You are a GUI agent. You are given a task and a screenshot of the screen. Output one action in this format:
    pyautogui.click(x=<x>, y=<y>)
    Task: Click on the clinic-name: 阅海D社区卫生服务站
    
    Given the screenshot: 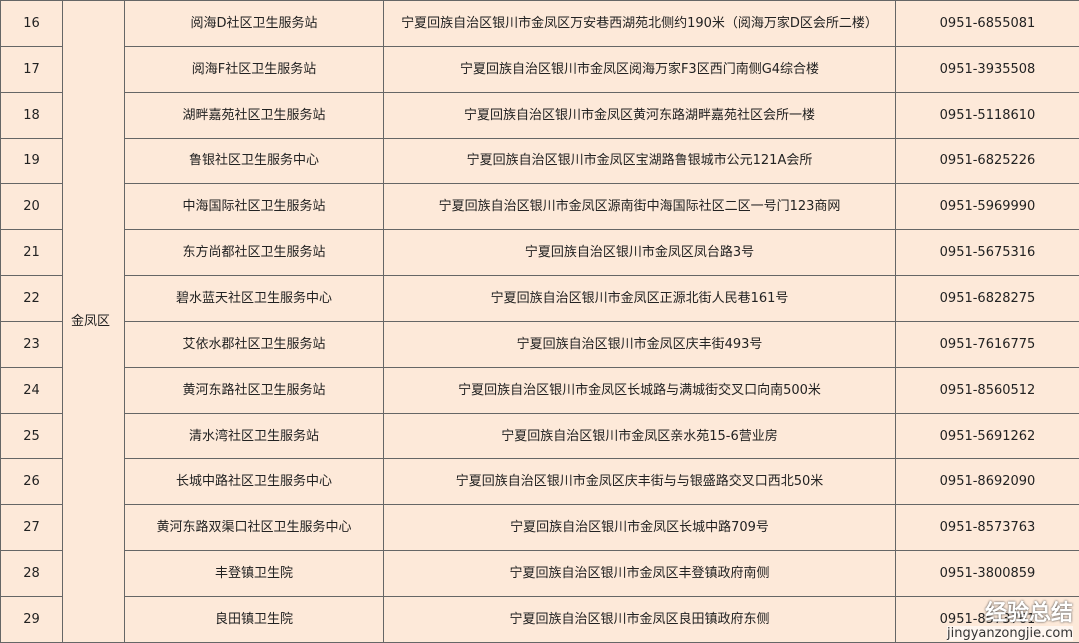 What is the action you would take?
    pyautogui.click(x=254, y=23)
    